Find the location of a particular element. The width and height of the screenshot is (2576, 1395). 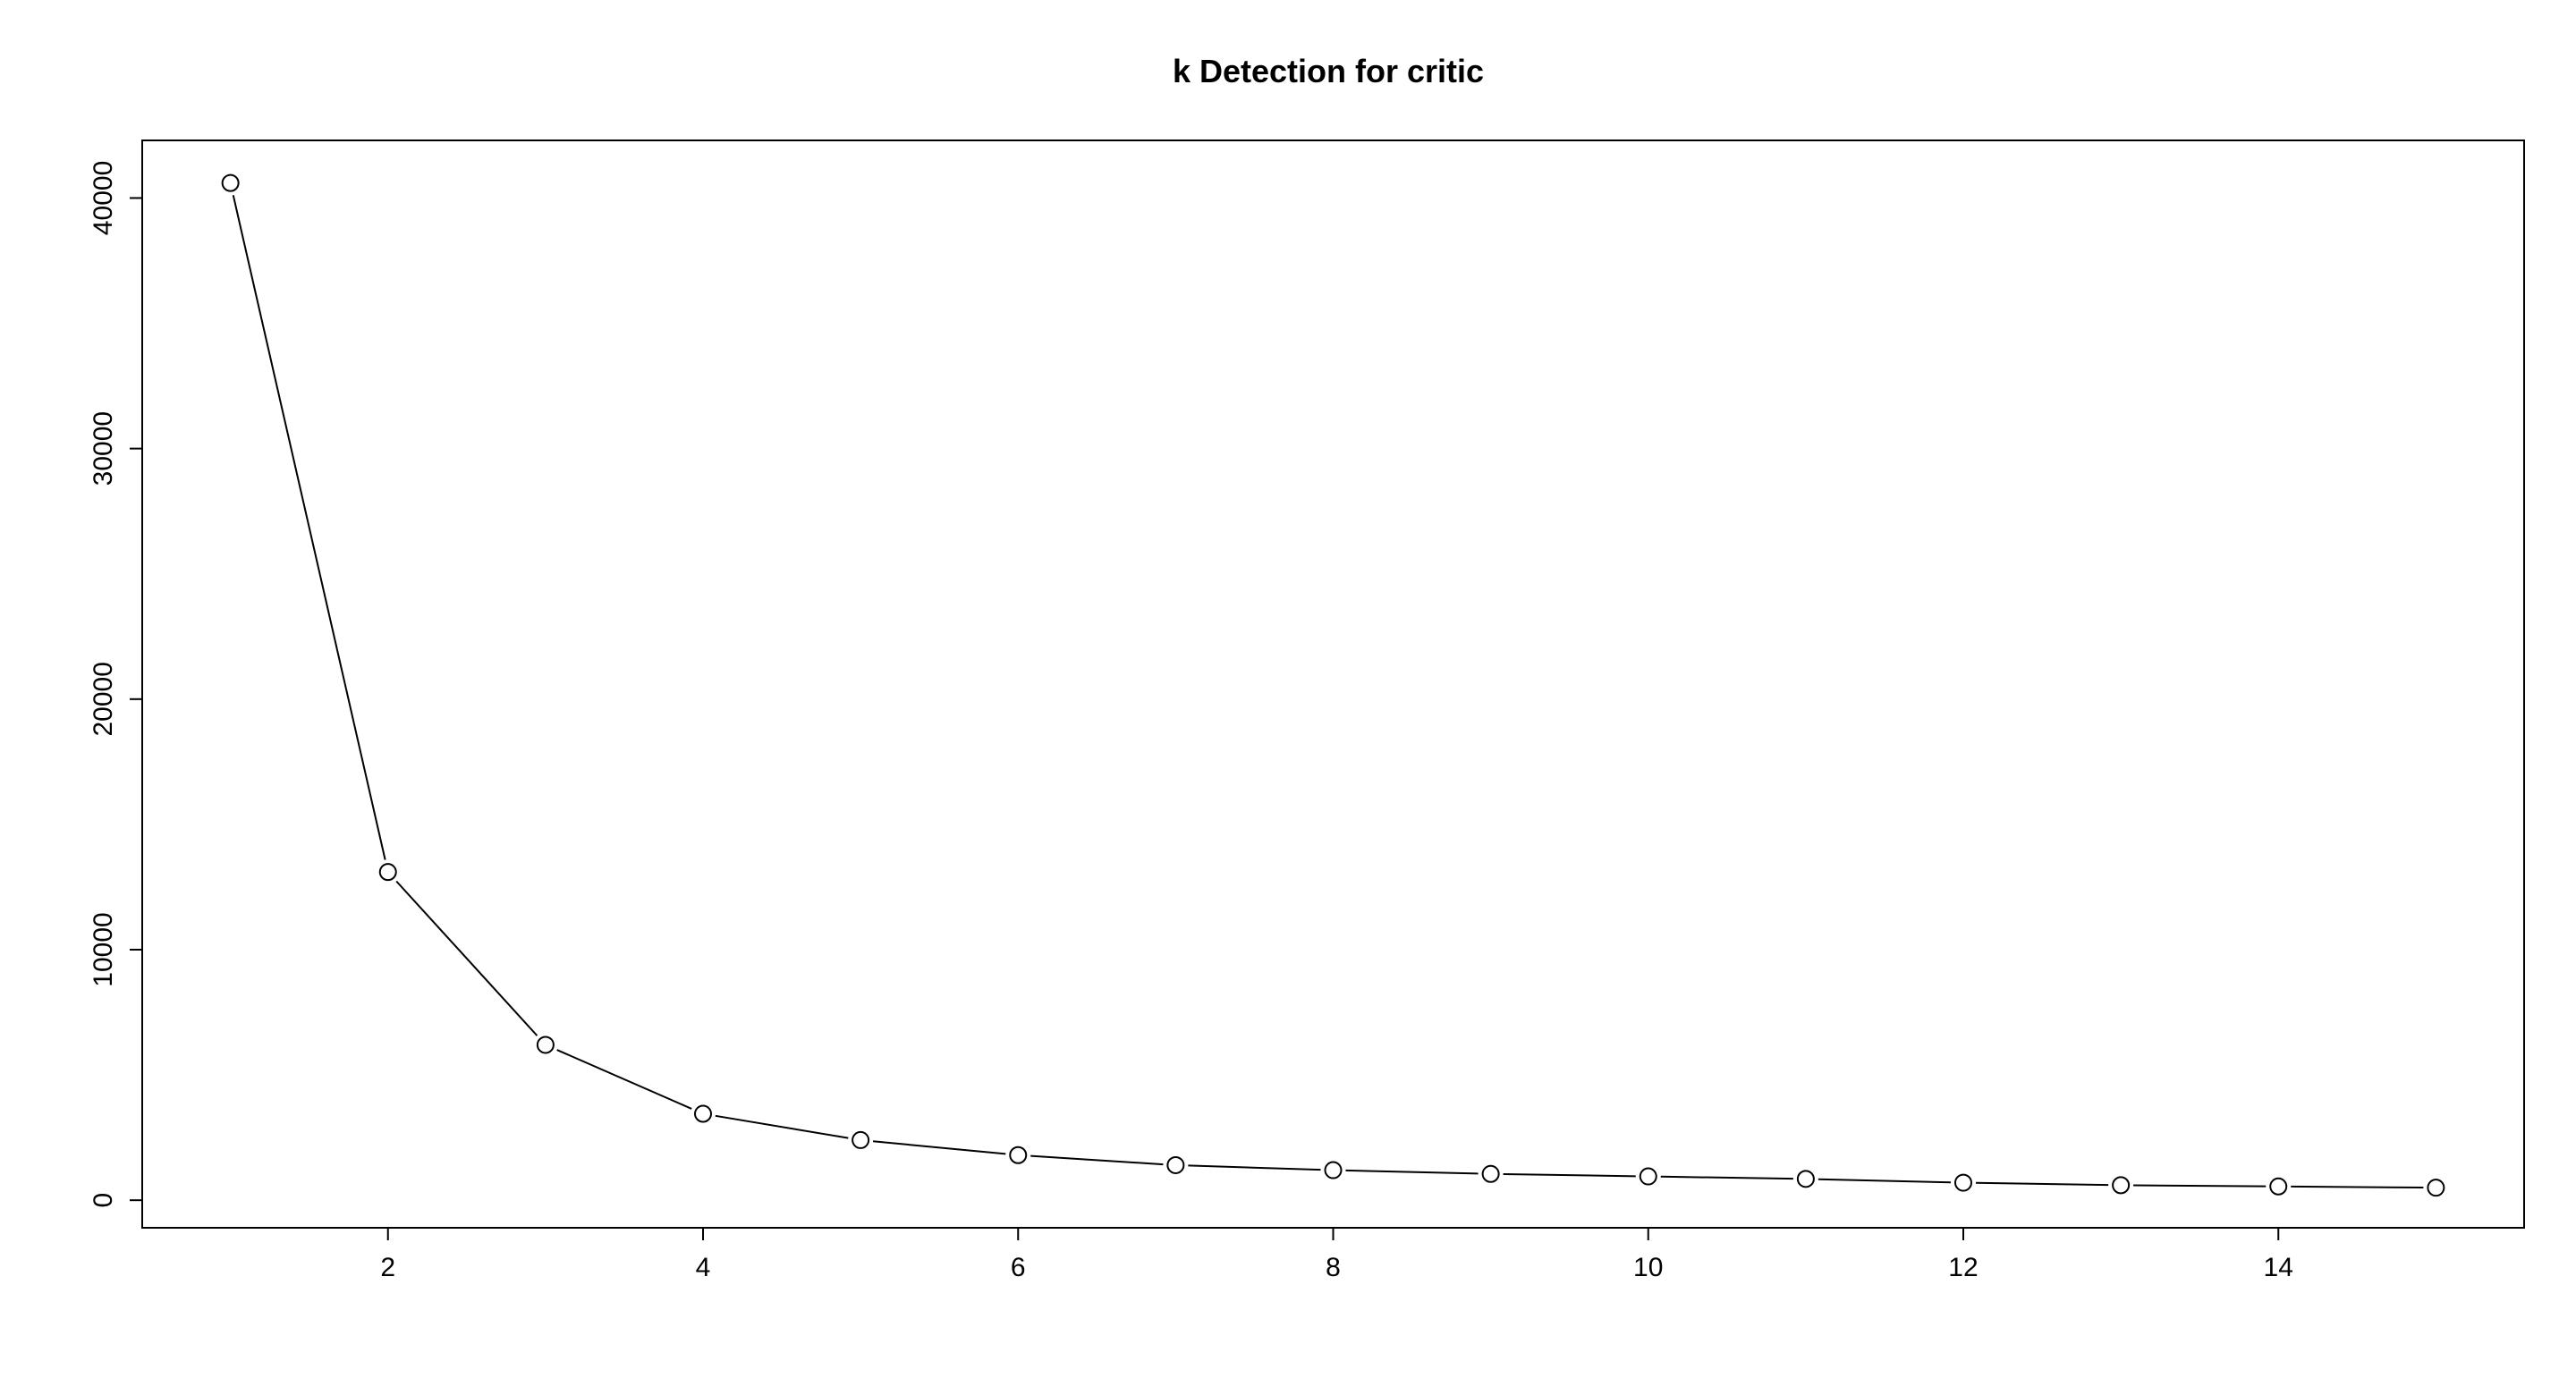

chart-title: k Detection for critic is located at coordinates (1328, 71).